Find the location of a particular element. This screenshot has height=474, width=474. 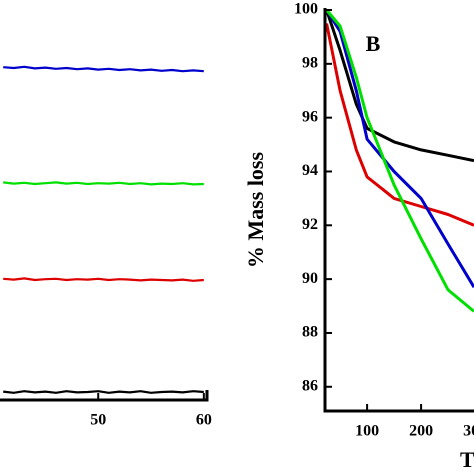

x-tick-label: 200 is located at coordinates (421, 431).